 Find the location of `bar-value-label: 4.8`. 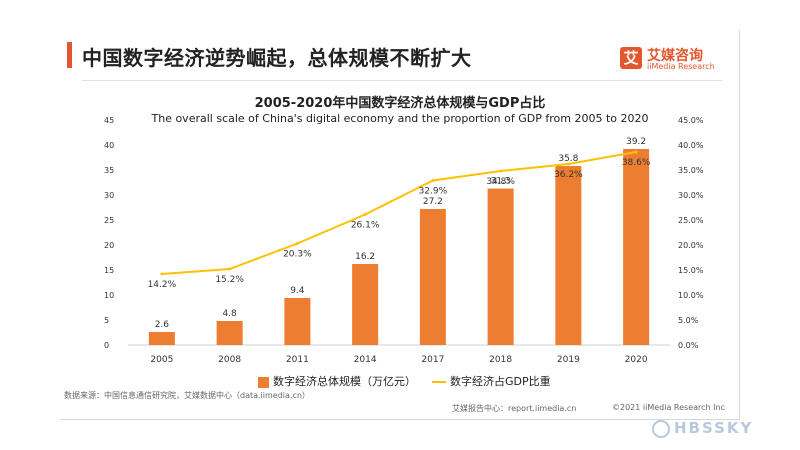

bar-value-label: 4.8 is located at coordinates (229, 314).